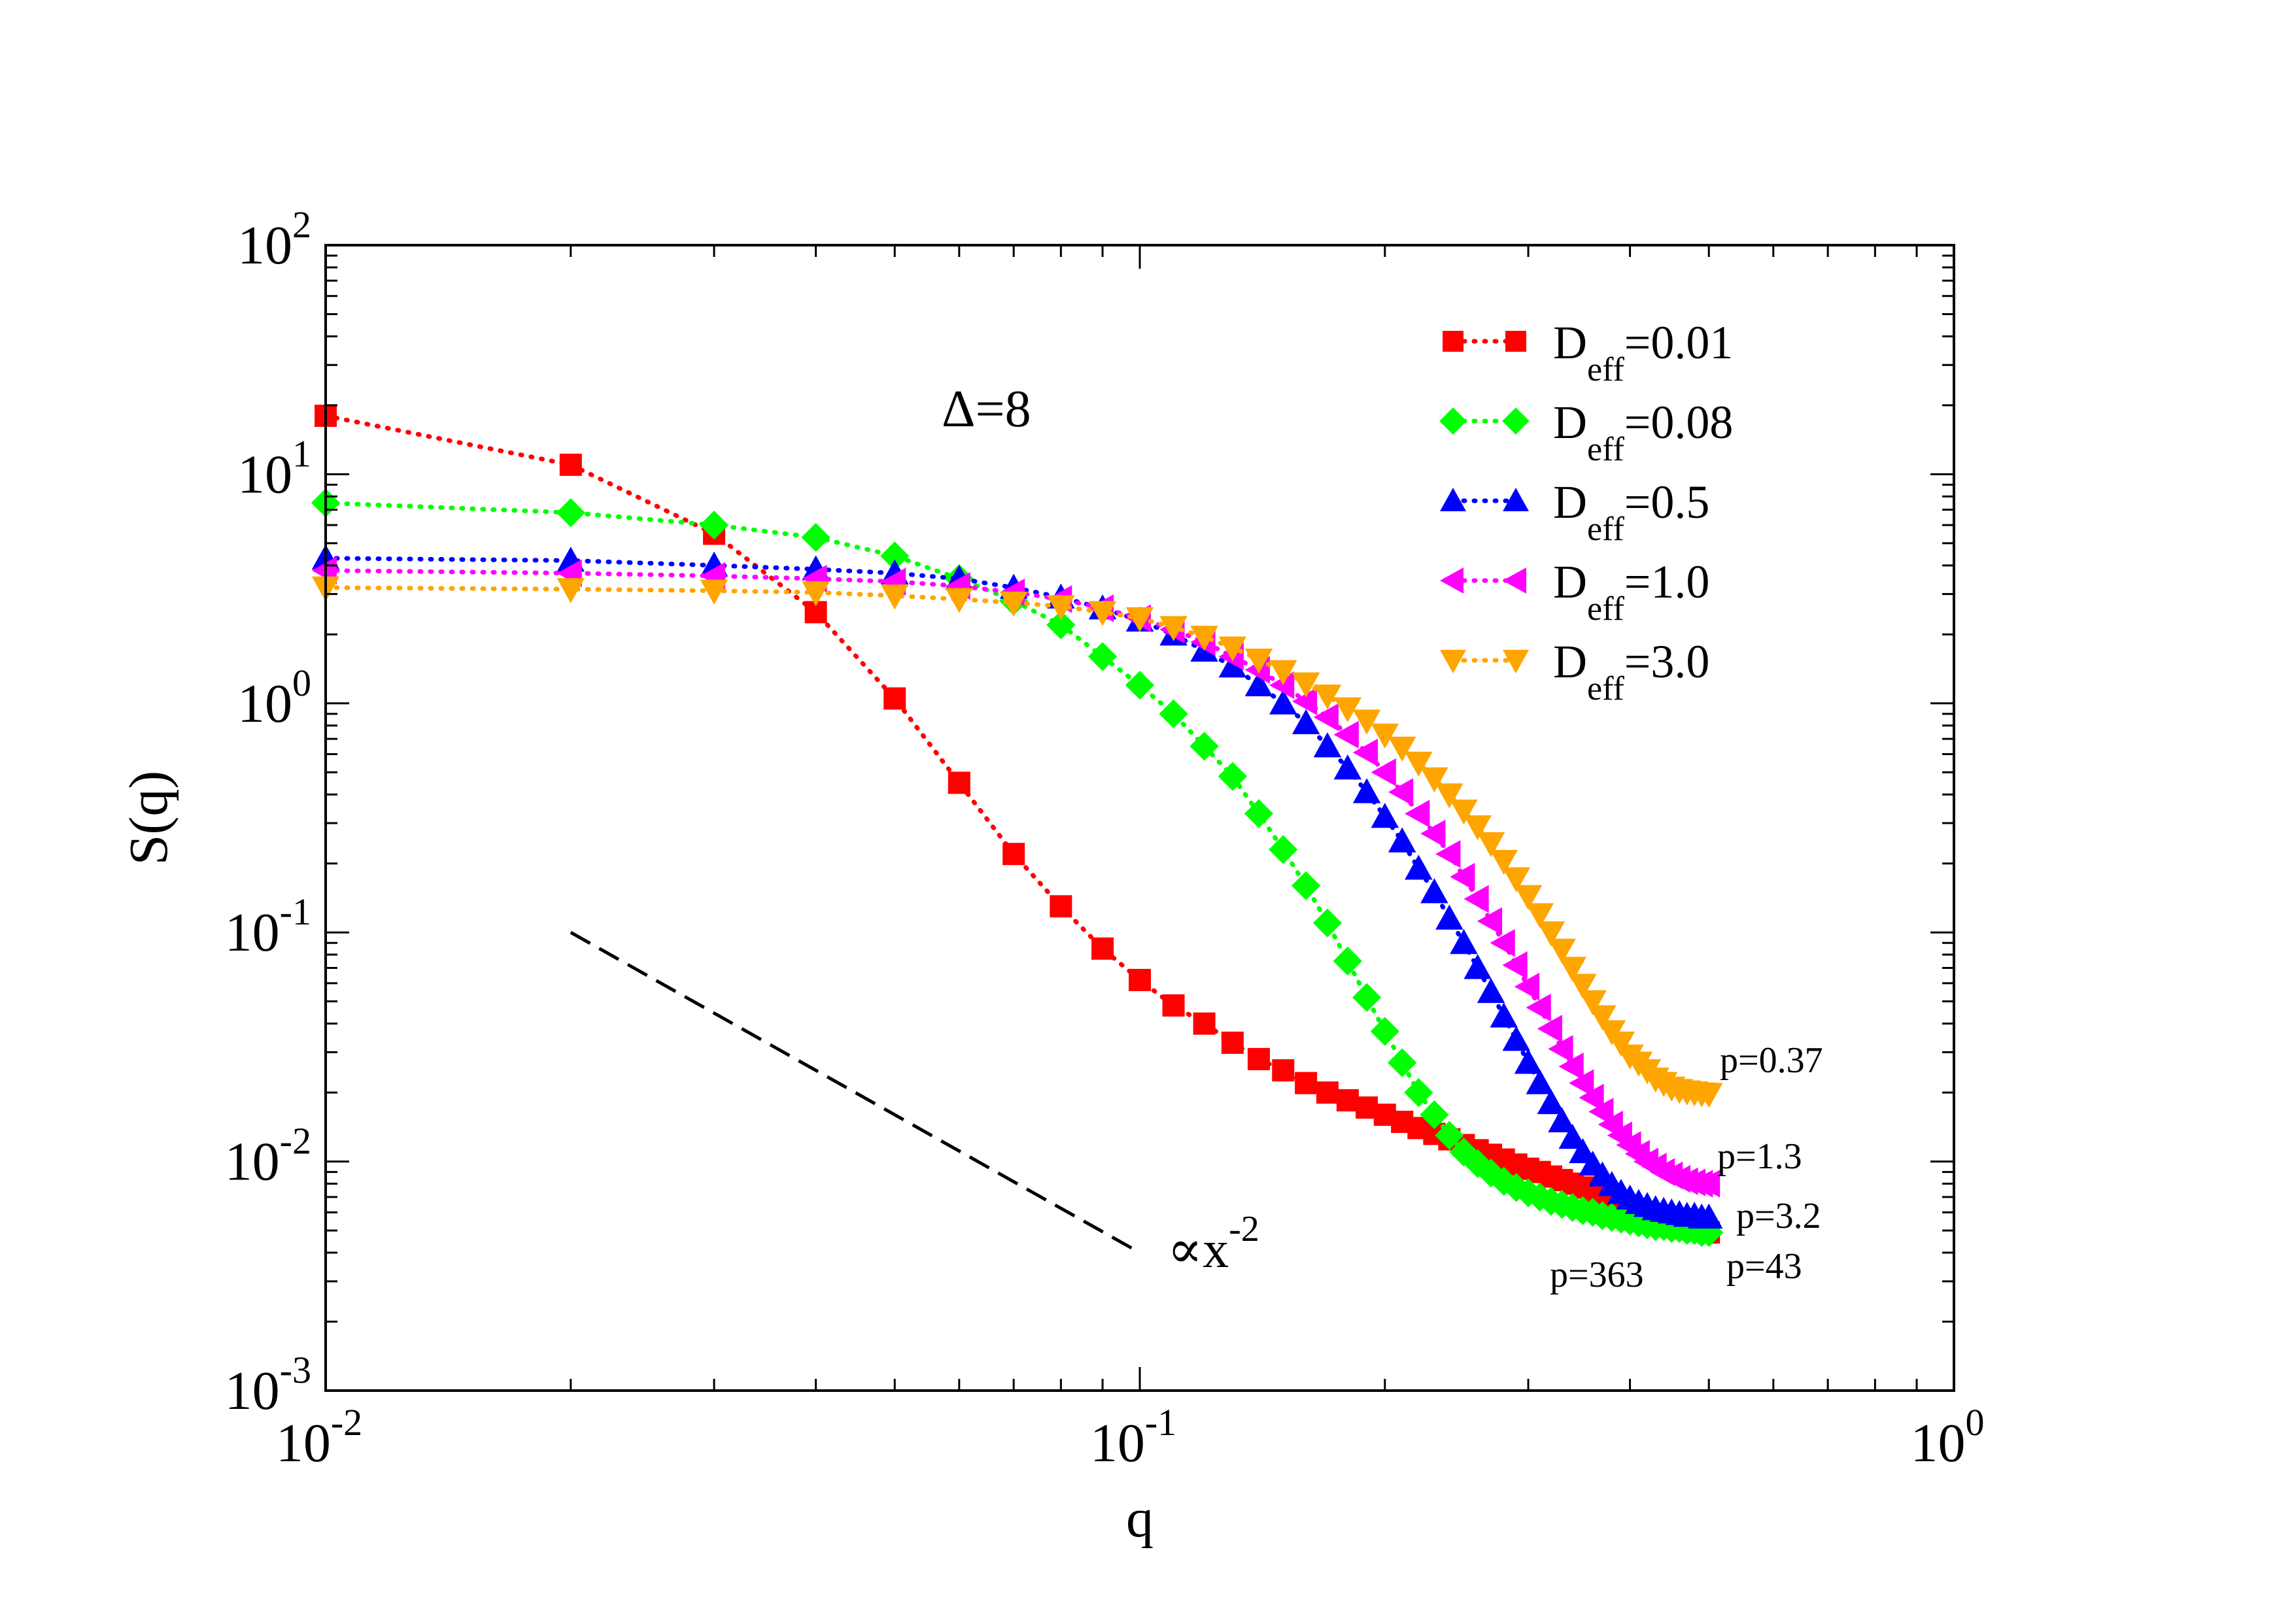 This screenshot has height=1624, width=2294. What do you see at coordinates (1586, 432) in the screenshot?
I see `legend-entry-1: Deff=0.08` at bounding box center [1586, 432].